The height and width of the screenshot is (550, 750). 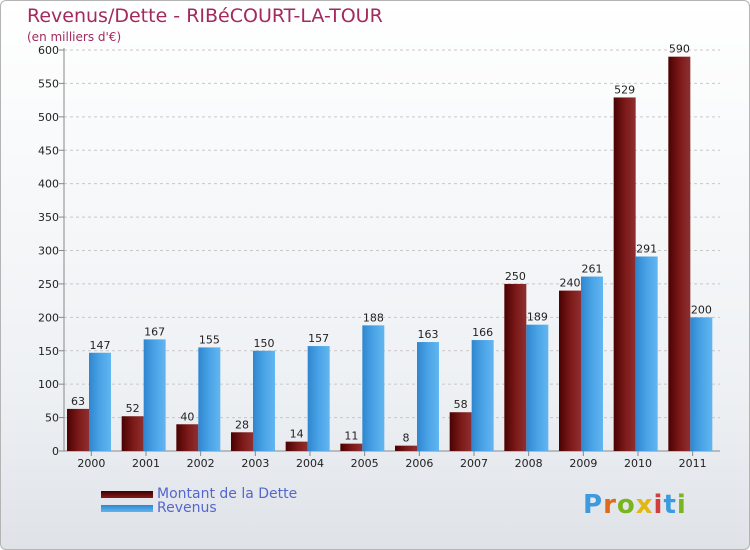 I want to click on x-tick-label: 2000, so click(x=91, y=463).